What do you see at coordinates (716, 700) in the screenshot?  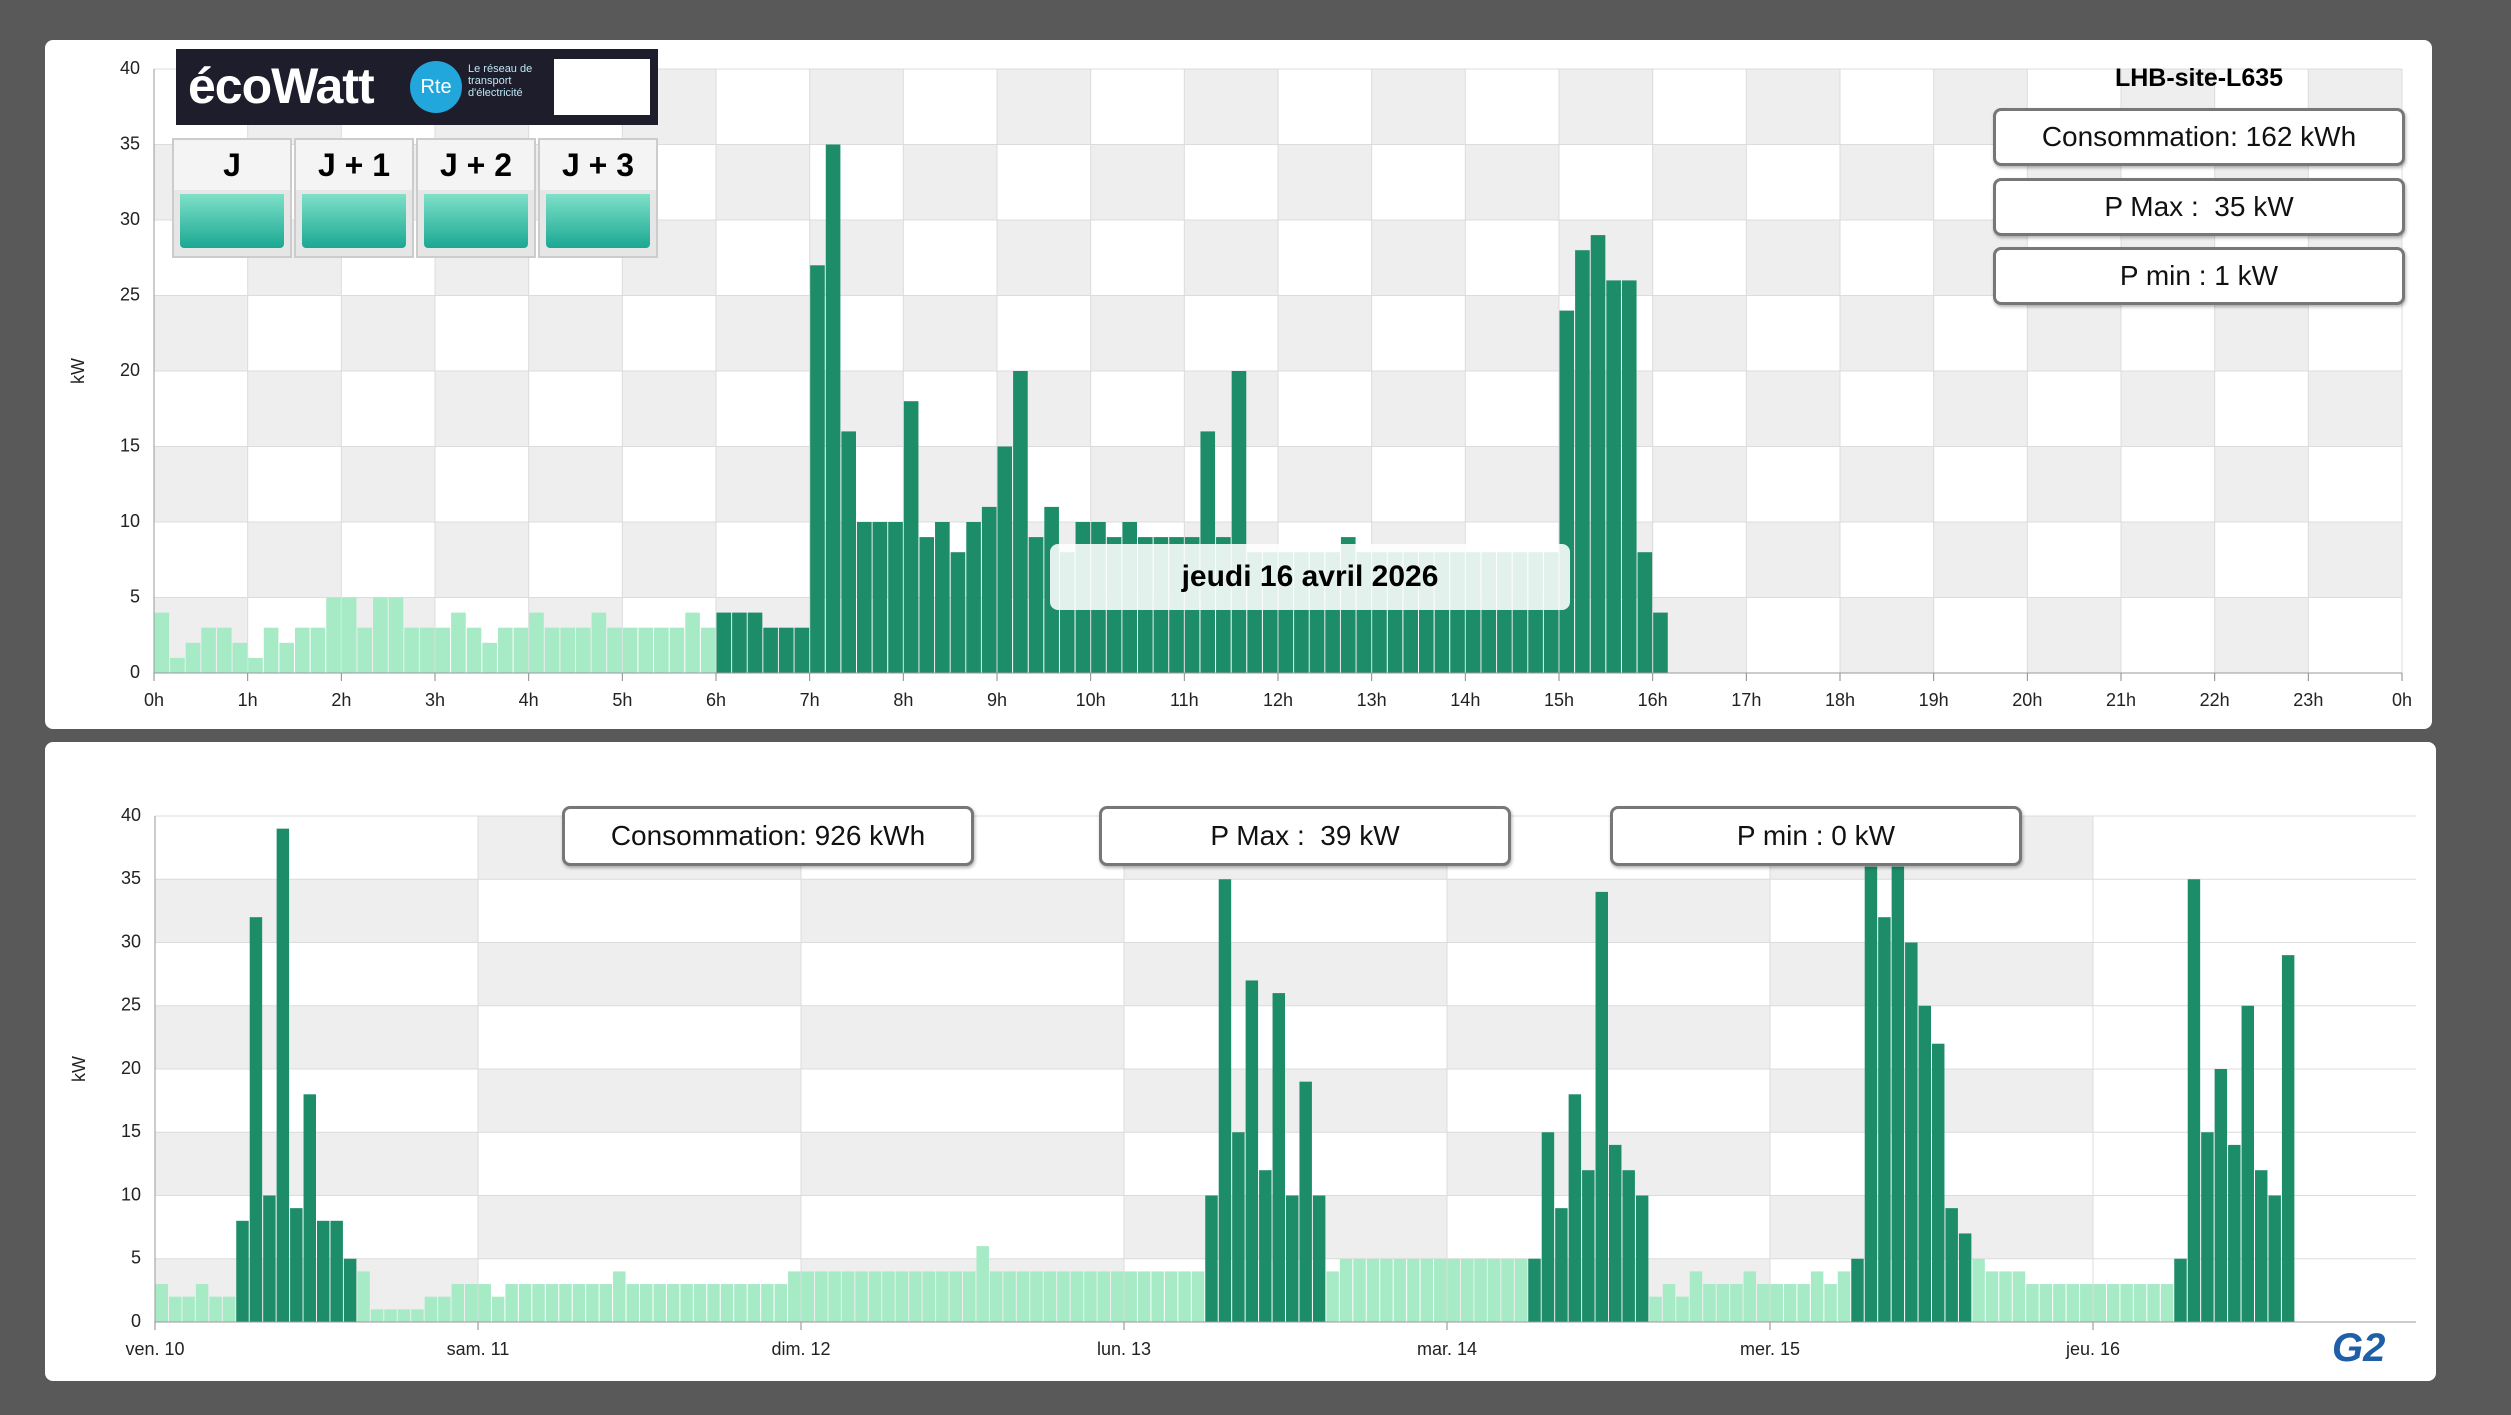 I see `x-tick-label: 6h` at bounding box center [716, 700].